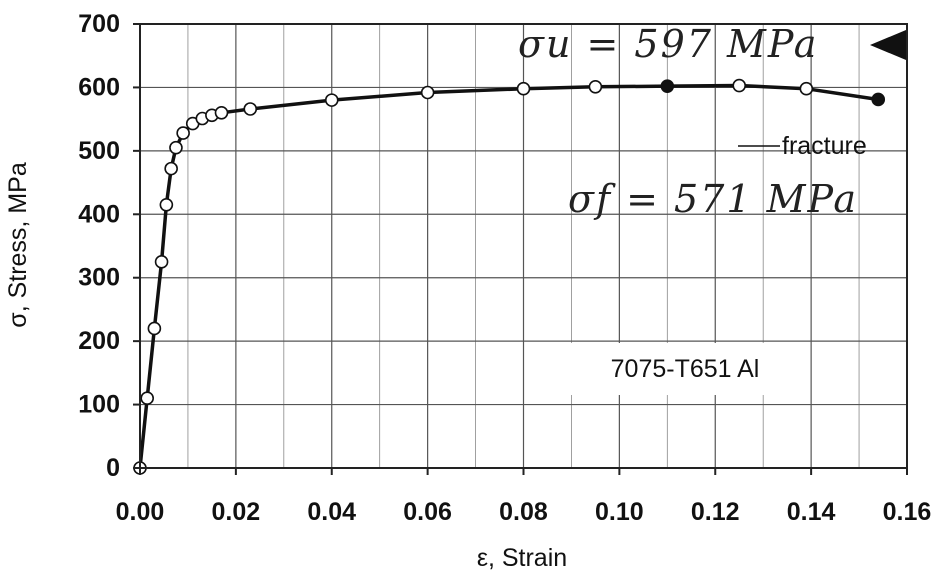 The width and height of the screenshot is (939, 575). I want to click on y-tick-label: 100, so click(99, 405).